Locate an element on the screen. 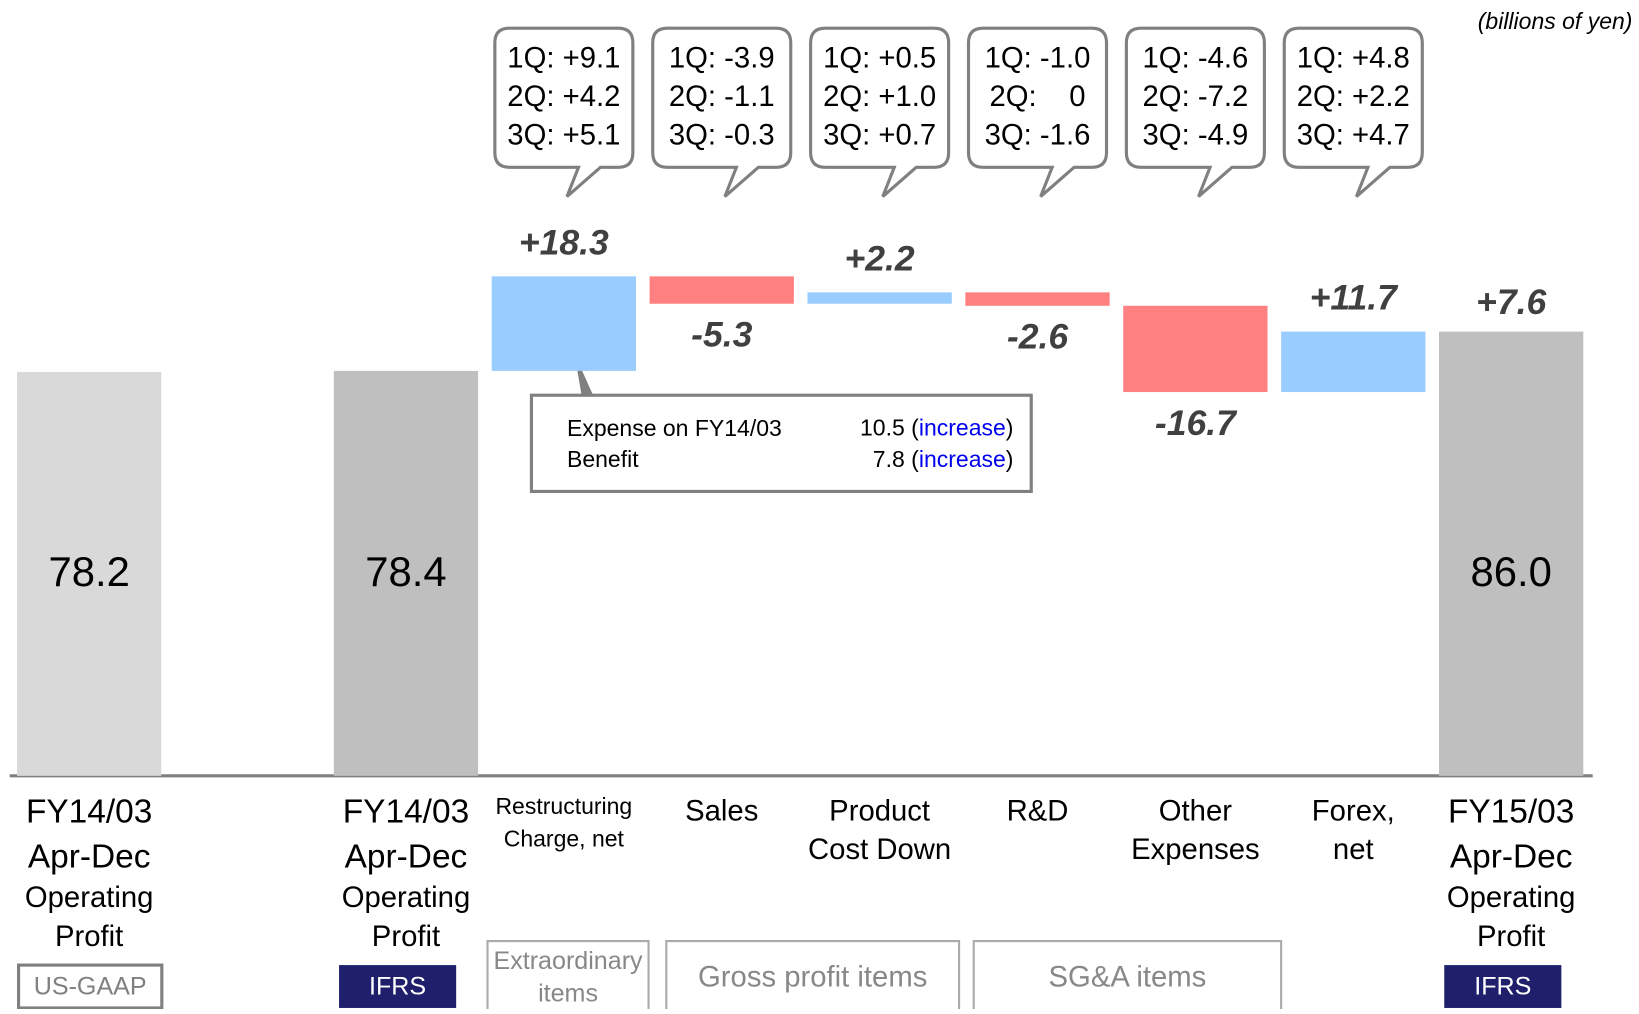  callout-line: 3Q: +0.7 is located at coordinates (879, 136).